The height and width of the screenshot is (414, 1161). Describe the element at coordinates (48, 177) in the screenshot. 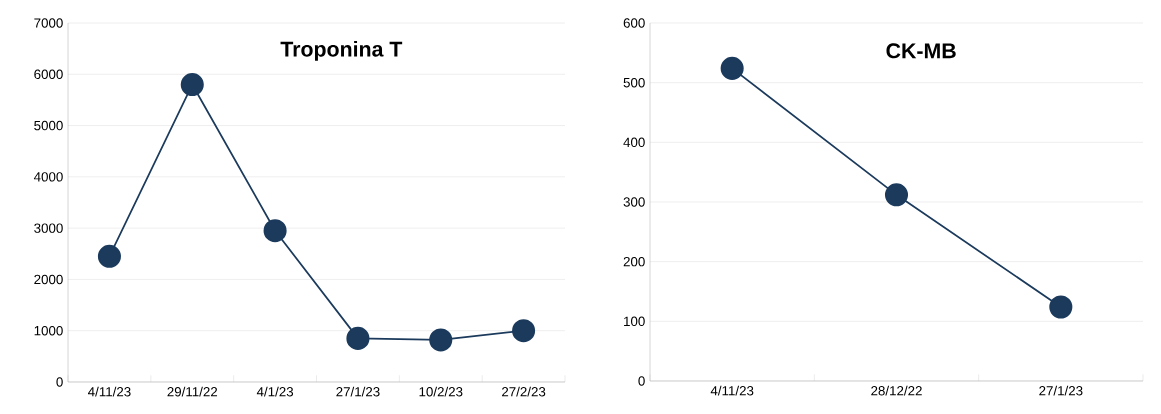

I see `y-tick-label: 4000` at that location.